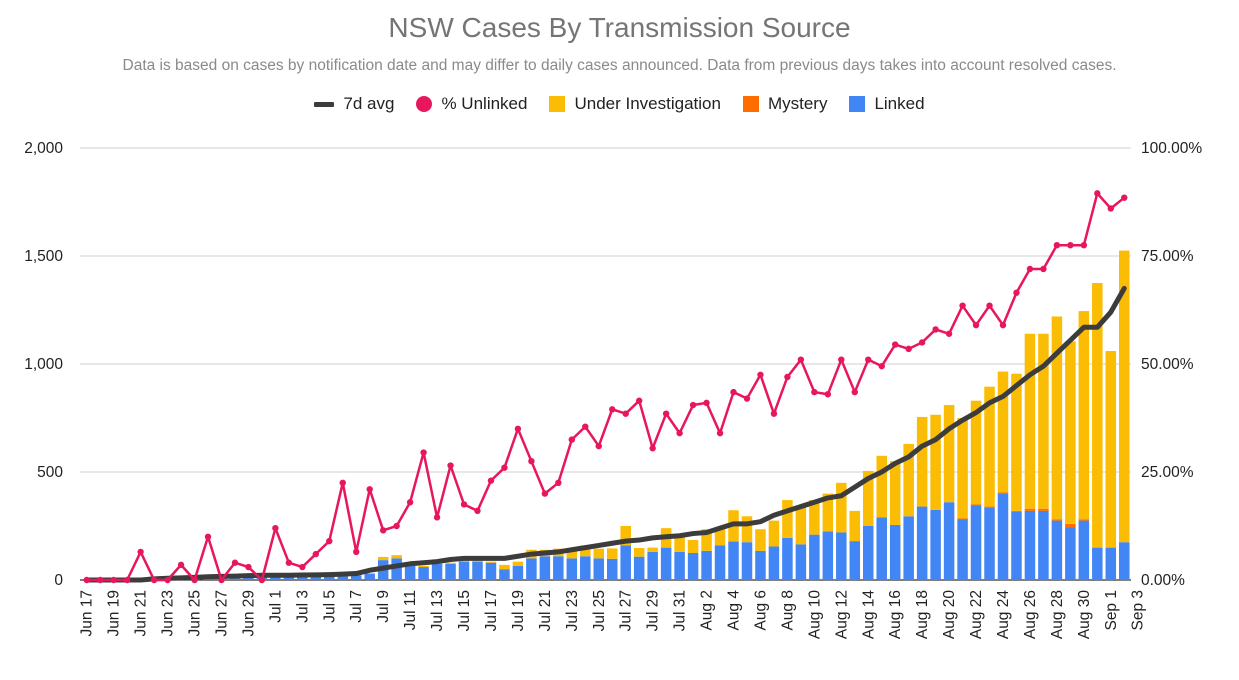 This screenshot has height=680, width=1239. What do you see at coordinates (887, 104) in the screenshot?
I see `legend-item-linked: Linked` at bounding box center [887, 104].